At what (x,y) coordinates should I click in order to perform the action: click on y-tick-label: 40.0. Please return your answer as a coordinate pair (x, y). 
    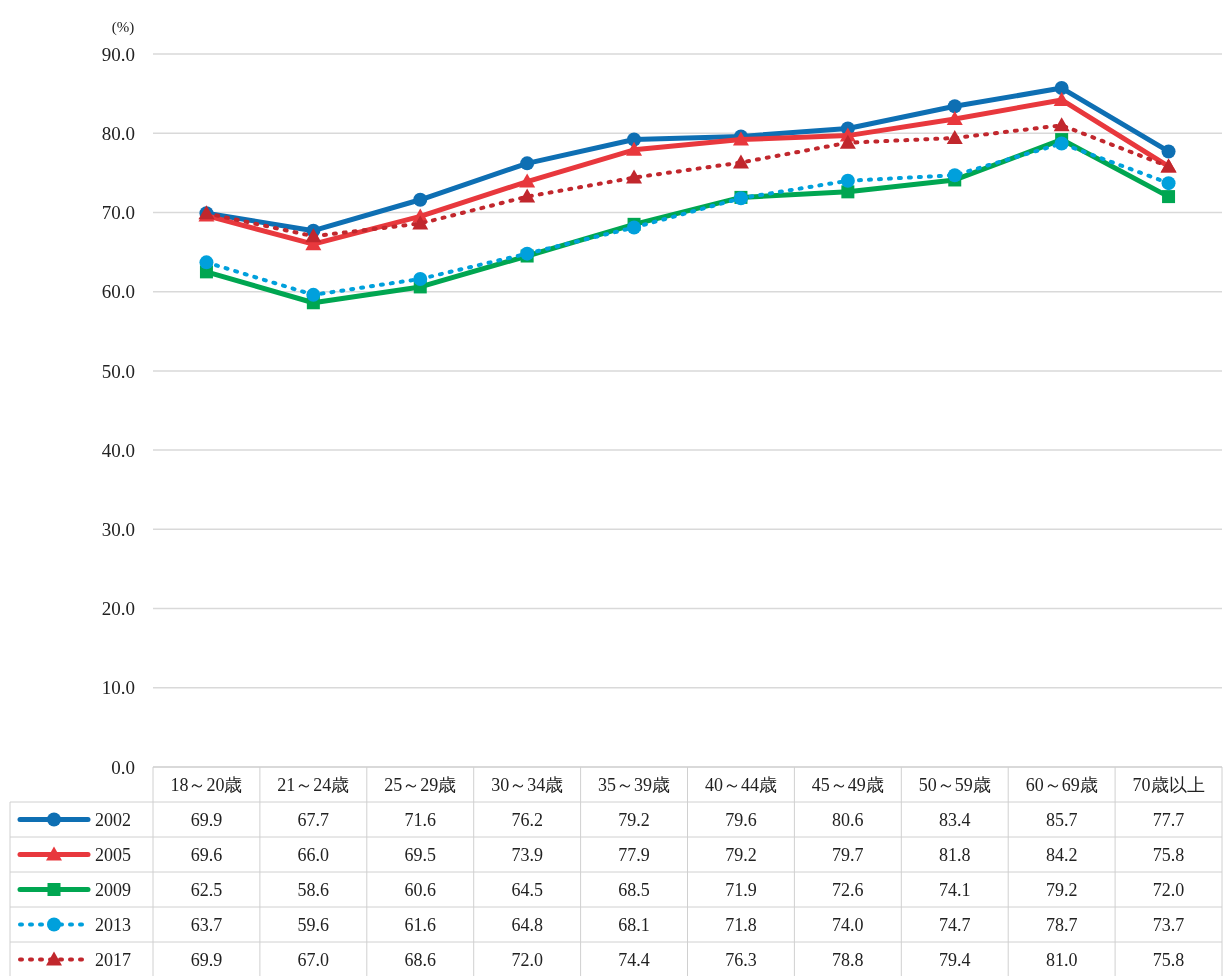
    Looking at the image, I should click on (118, 450).